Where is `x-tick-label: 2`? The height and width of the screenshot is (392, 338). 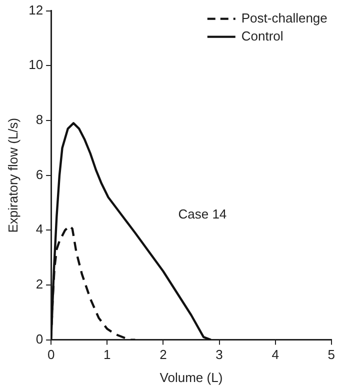 x-tick-label: 2 is located at coordinates (163, 354).